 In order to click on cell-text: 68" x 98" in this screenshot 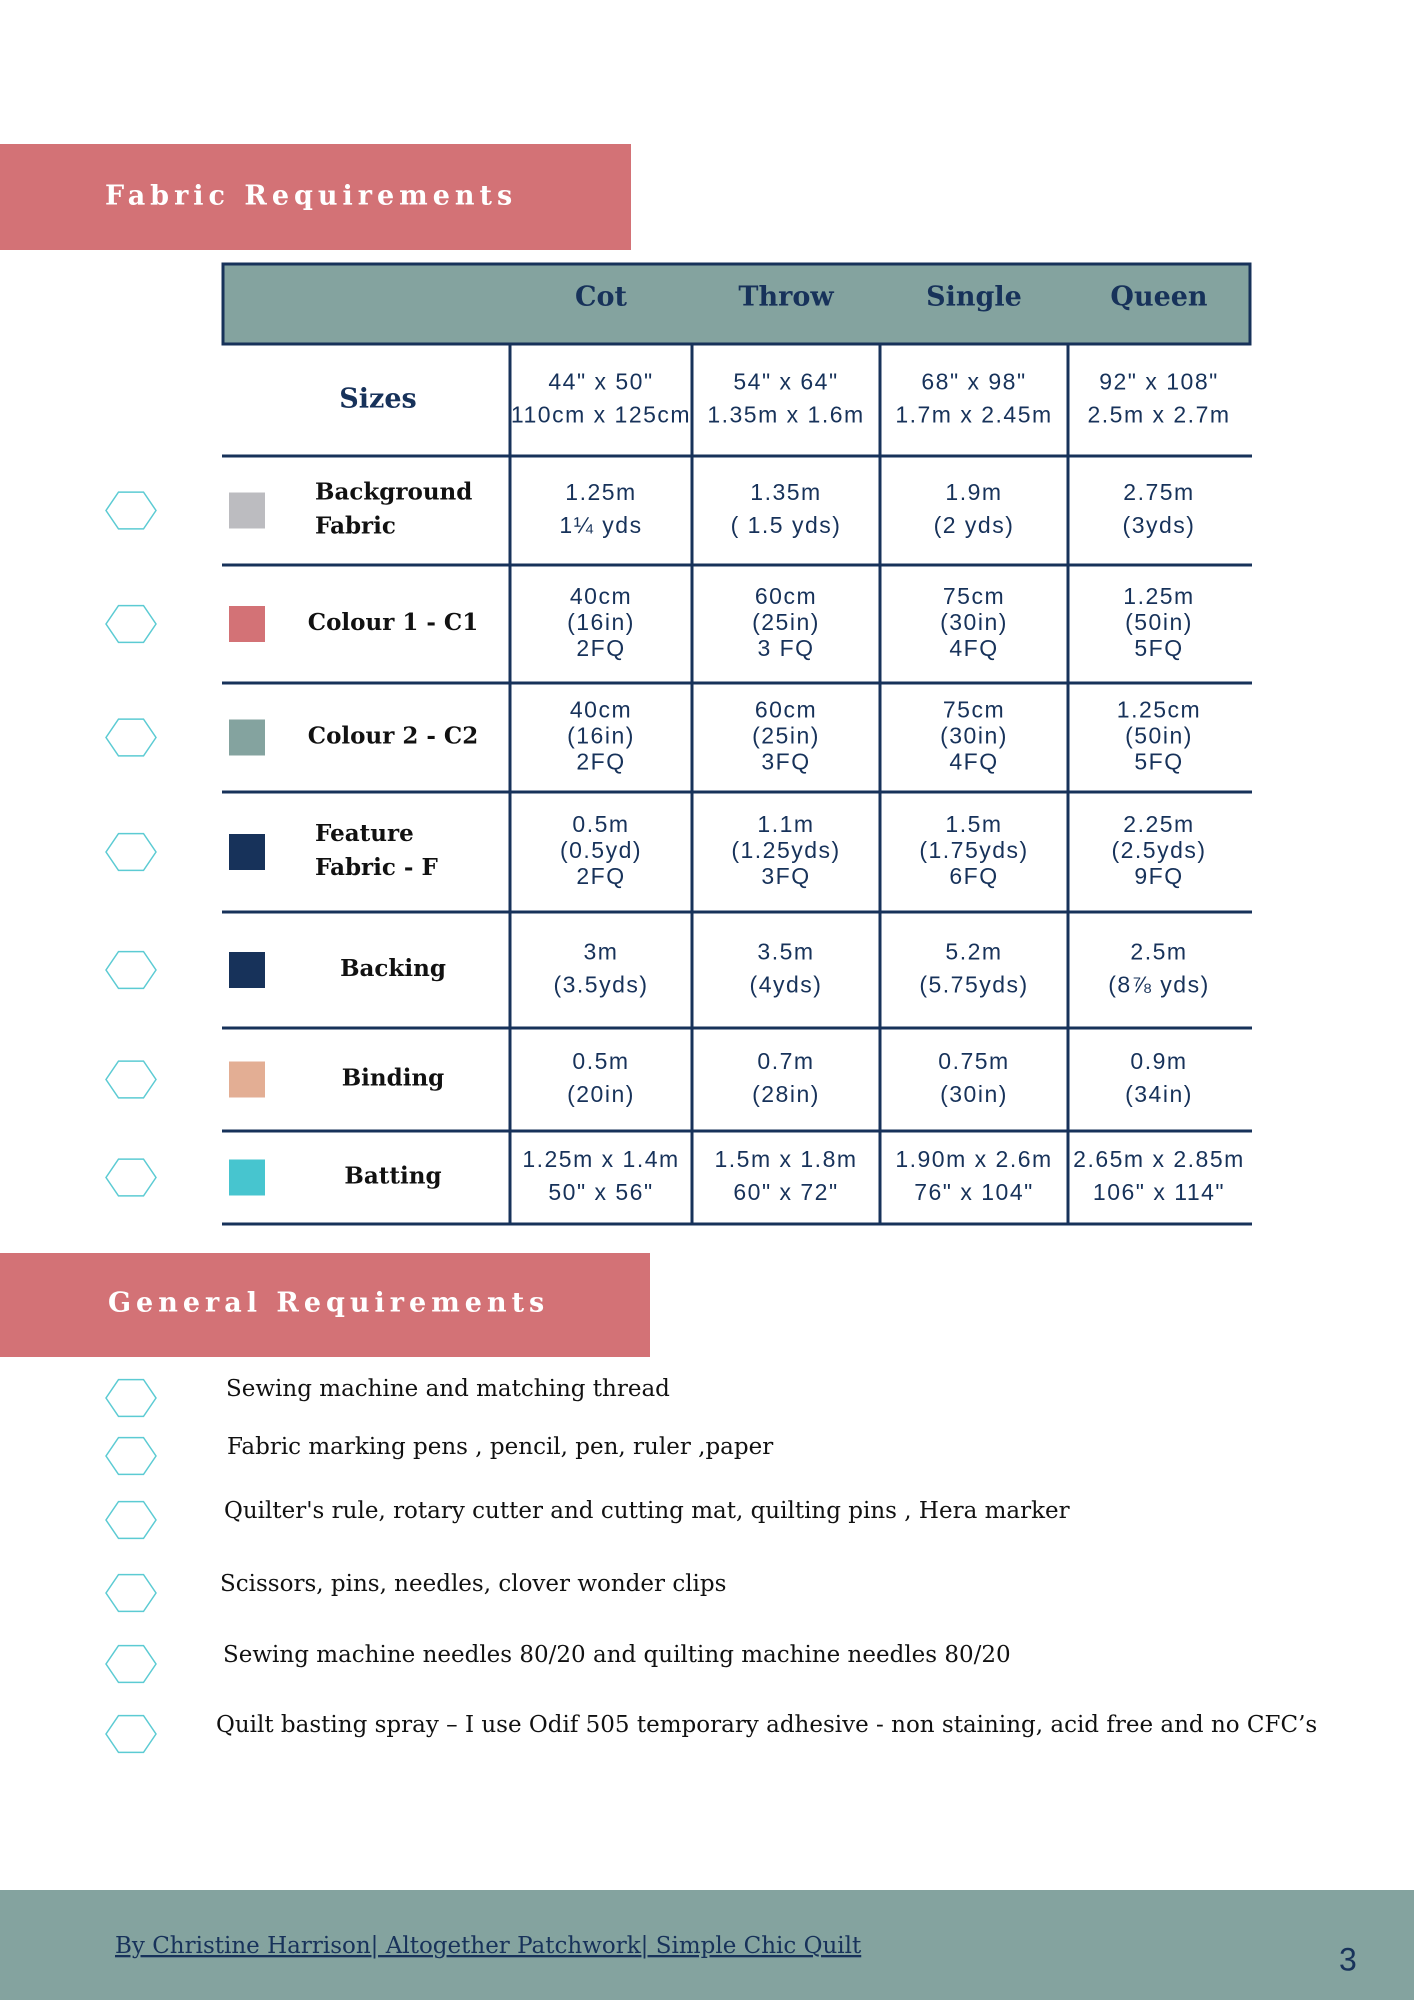, I will do `click(973, 382)`.